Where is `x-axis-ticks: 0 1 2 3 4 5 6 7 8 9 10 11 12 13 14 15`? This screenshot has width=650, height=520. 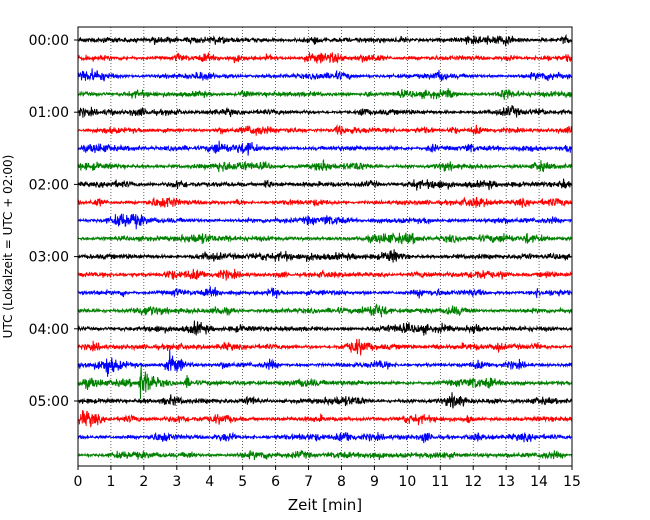
x-axis-ticks: 0 1 2 3 4 5 6 7 8 9 10 11 12 13 14 15 is located at coordinates (327, 478).